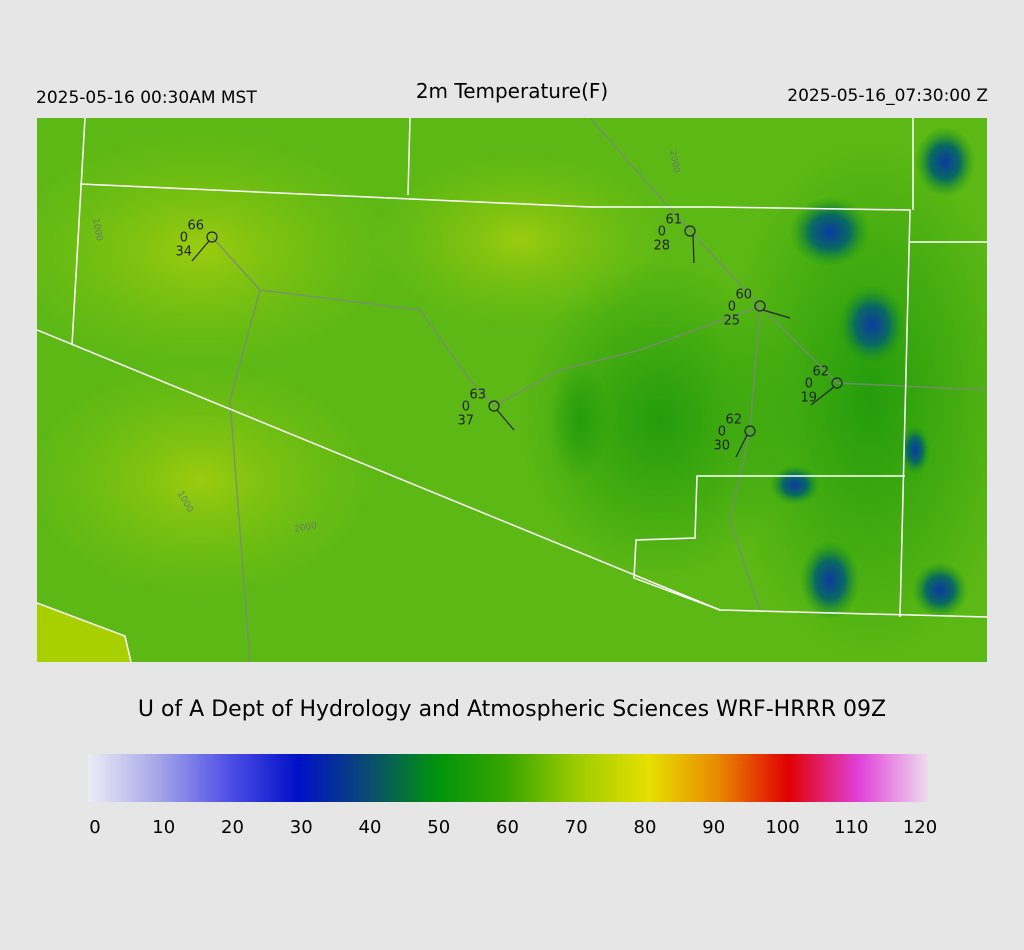  I want to click on colorbar, so click(508, 778).